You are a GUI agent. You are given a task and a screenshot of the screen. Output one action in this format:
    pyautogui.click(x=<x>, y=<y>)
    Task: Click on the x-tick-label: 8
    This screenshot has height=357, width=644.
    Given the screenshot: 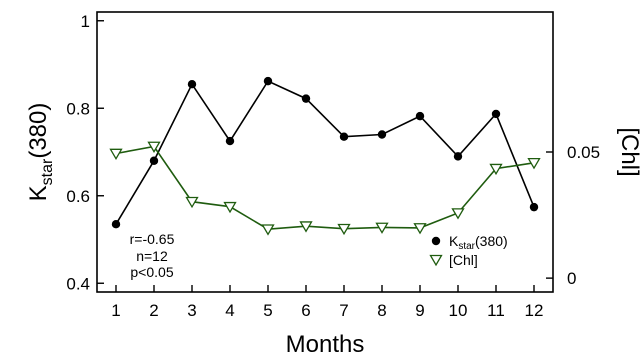 What is the action you would take?
    pyautogui.click(x=381, y=310)
    